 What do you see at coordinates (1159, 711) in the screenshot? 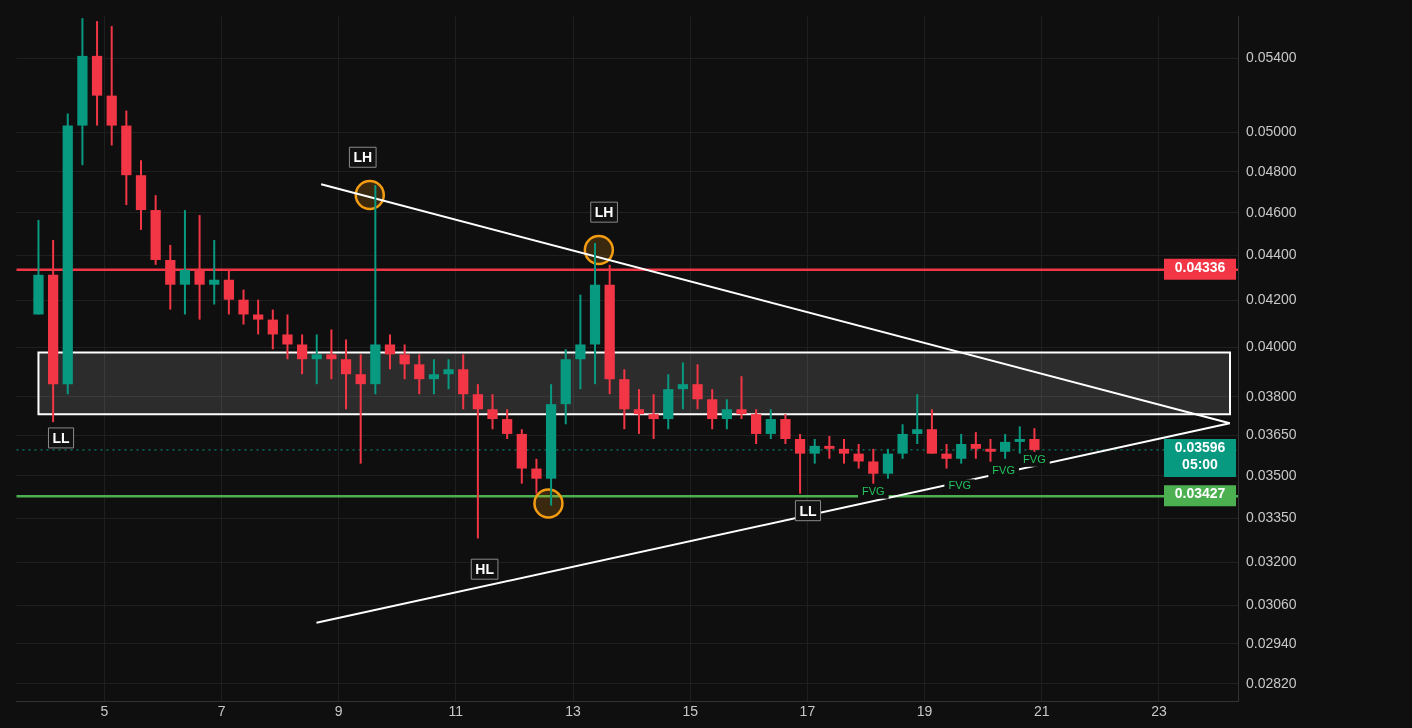
I see `x-tick-label: 23` at bounding box center [1159, 711].